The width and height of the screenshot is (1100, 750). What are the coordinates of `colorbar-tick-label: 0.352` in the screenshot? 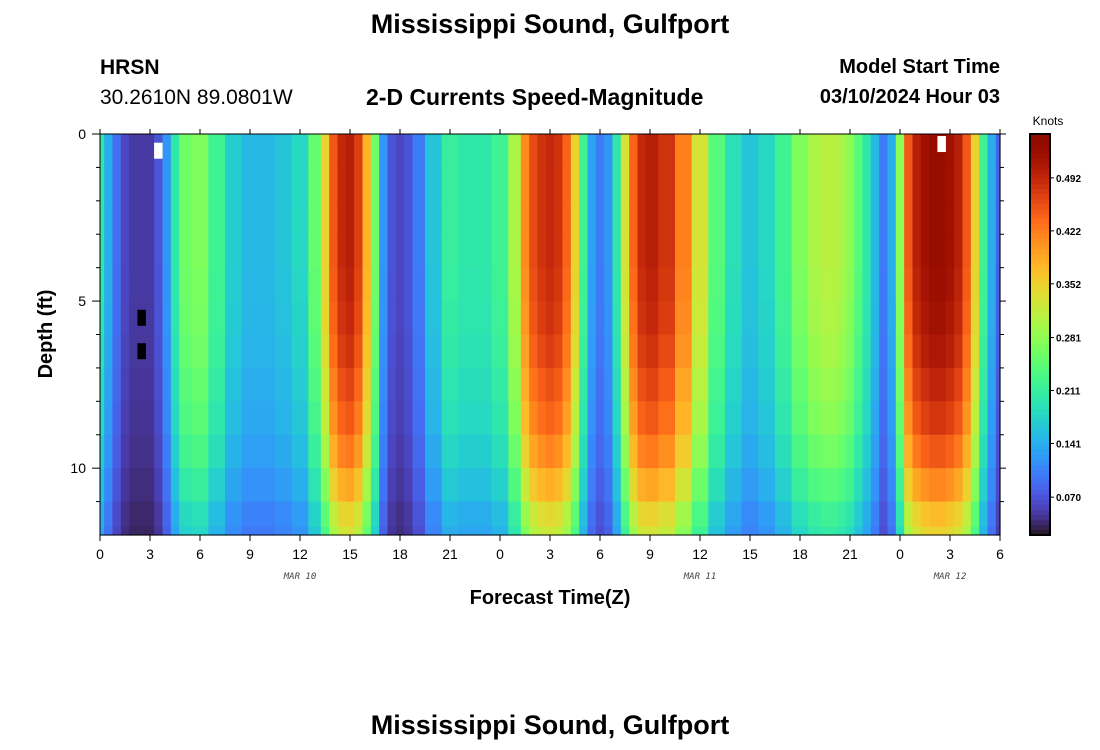 It's located at (1068, 285).